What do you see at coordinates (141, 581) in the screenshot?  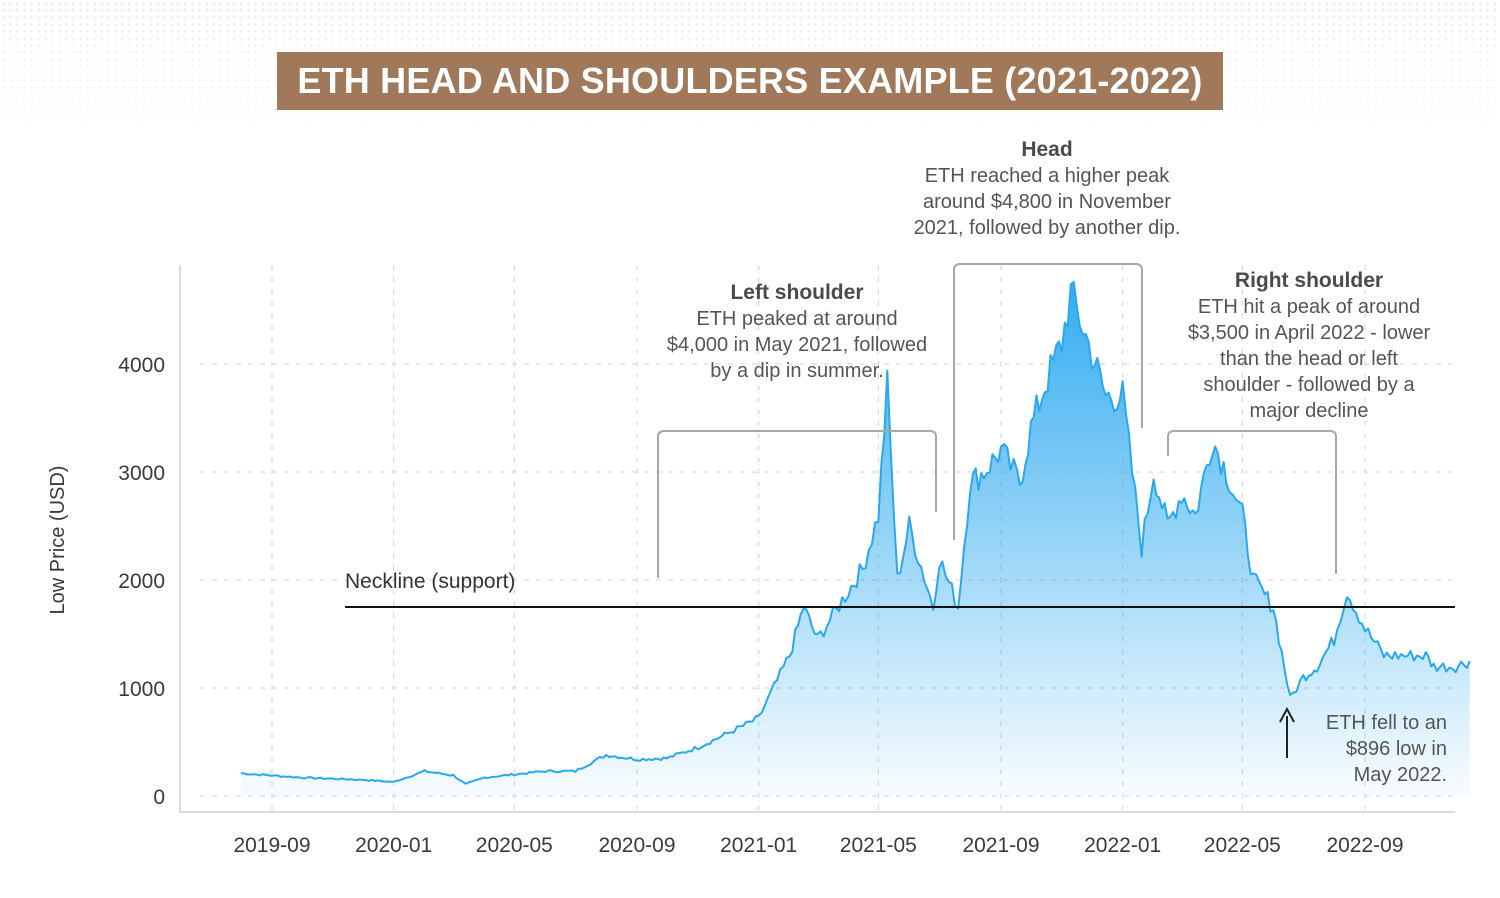 I see `y-tick-label: 2000` at bounding box center [141, 581].